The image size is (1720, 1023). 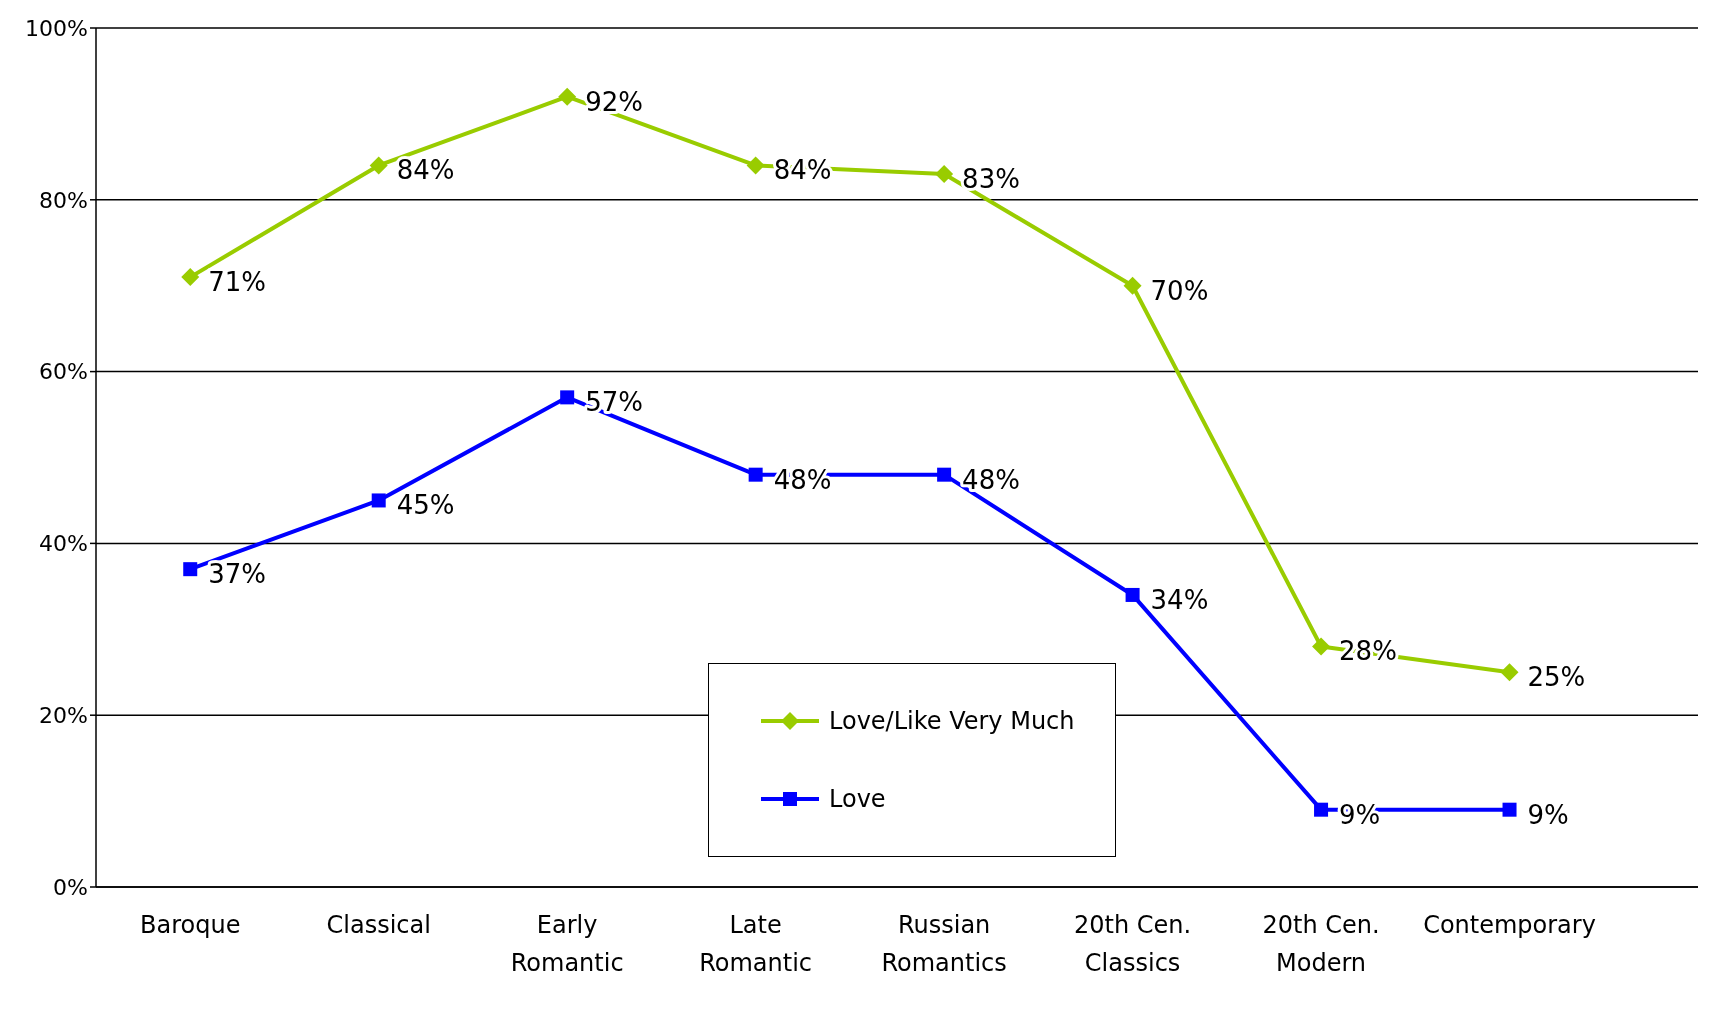 What do you see at coordinates (237, 574) in the screenshot?
I see `data-label: 37%` at bounding box center [237, 574].